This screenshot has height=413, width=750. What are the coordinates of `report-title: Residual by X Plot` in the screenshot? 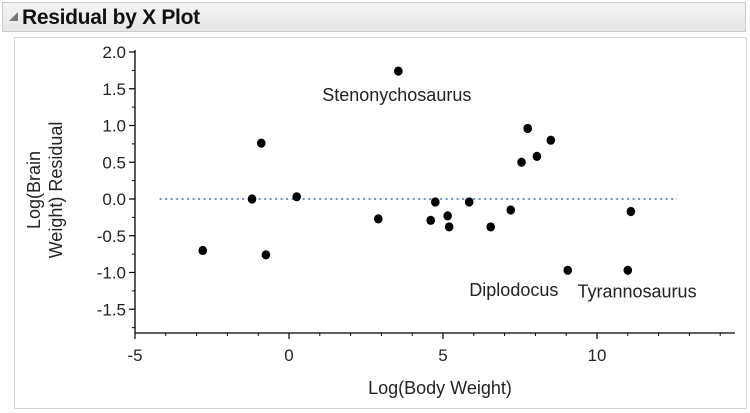 It's located at (111, 17).